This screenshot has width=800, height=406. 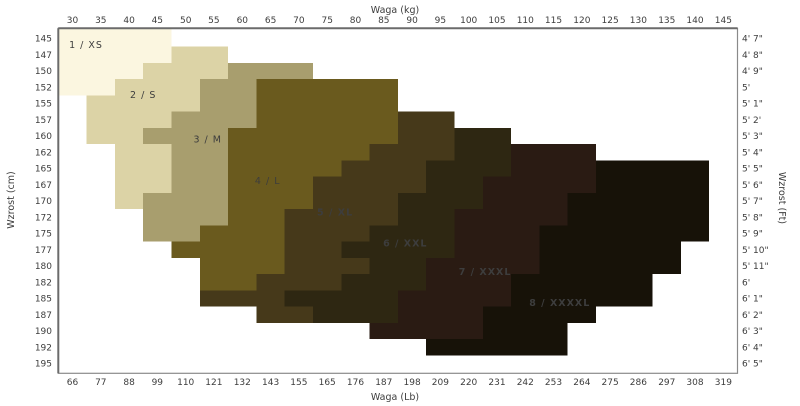 What do you see at coordinates (610, 383) in the screenshot?
I see `tick-label-lb: 275` at bounding box center [610, 383].